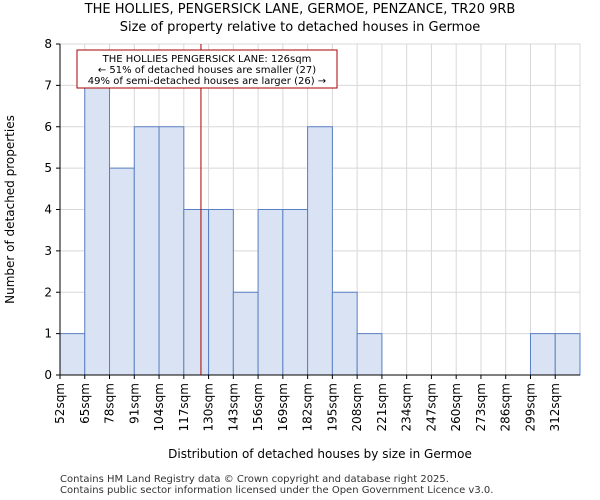 The width and height of the screenshot is (600, 500). I want to click on x-tick-label: 143sqm, so click(233, 407).